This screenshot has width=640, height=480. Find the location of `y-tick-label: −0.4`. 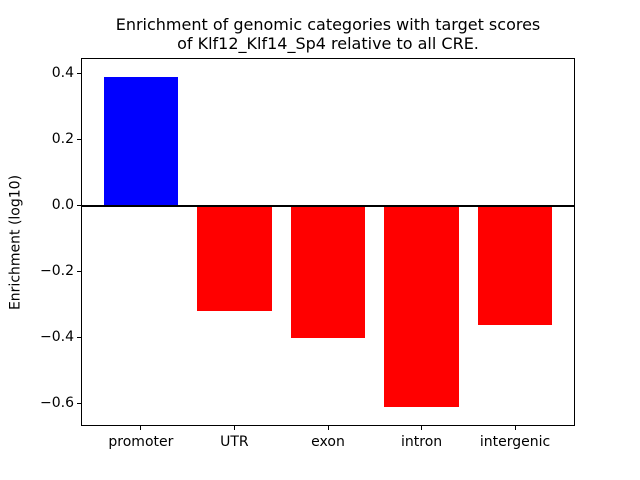

y-tick-label: −0.4 is located at coordinates (57, 337).